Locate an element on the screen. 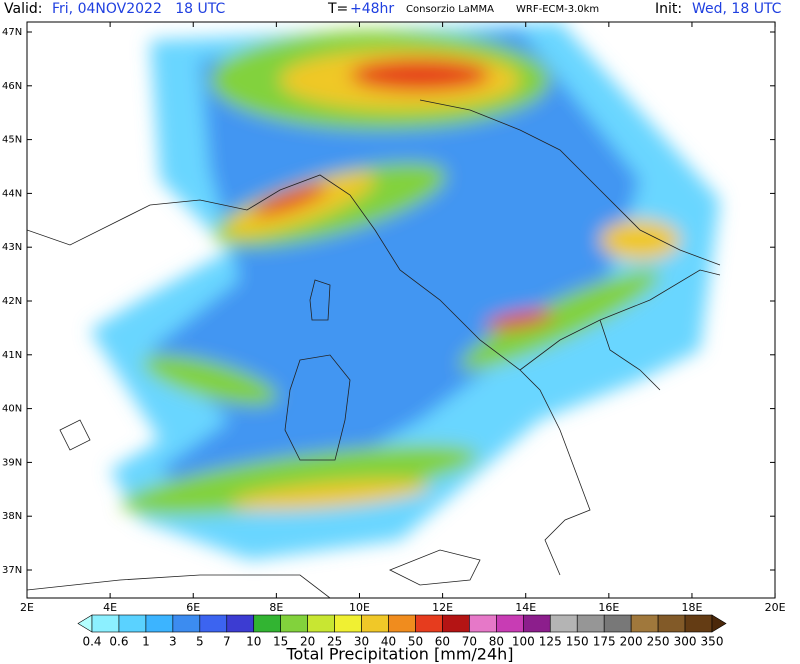 Image resolution: width=800 pixels, height=664 pixels. colorbar-label: 7 is located at coordinates (227, 642).